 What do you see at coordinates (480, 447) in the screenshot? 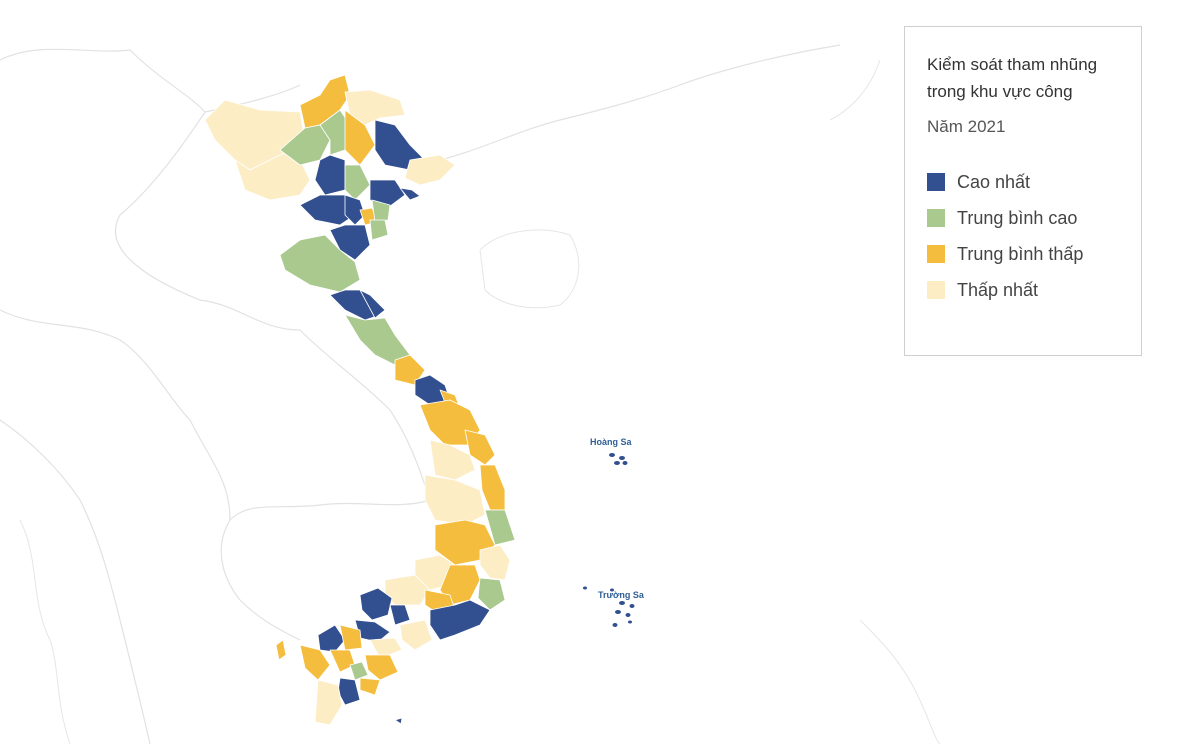
I see `province-quang-ngai` at bounding box center [480, 447].